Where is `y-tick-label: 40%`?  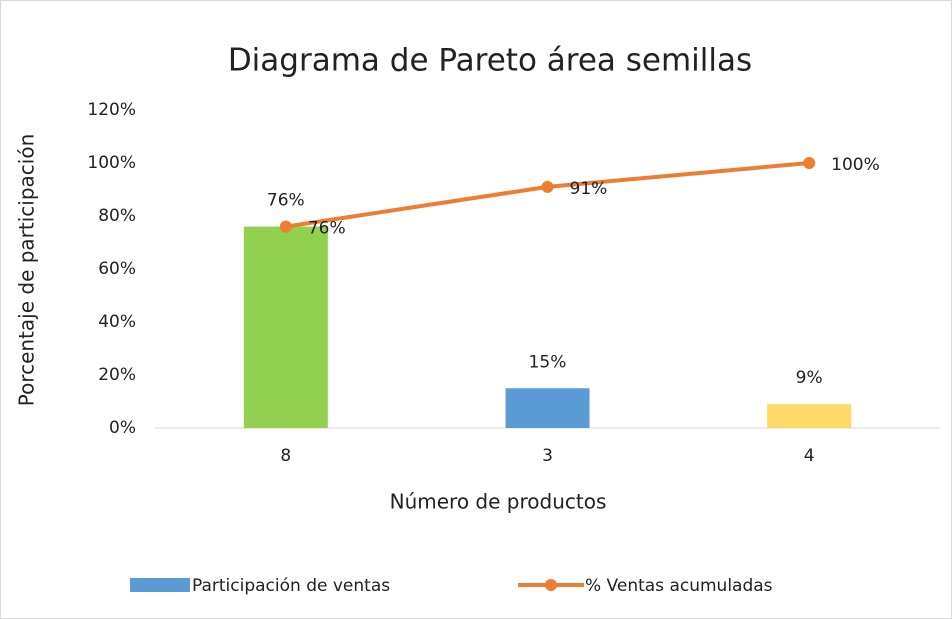 y-tick-label: 40% is located at coordinates (117, 322).